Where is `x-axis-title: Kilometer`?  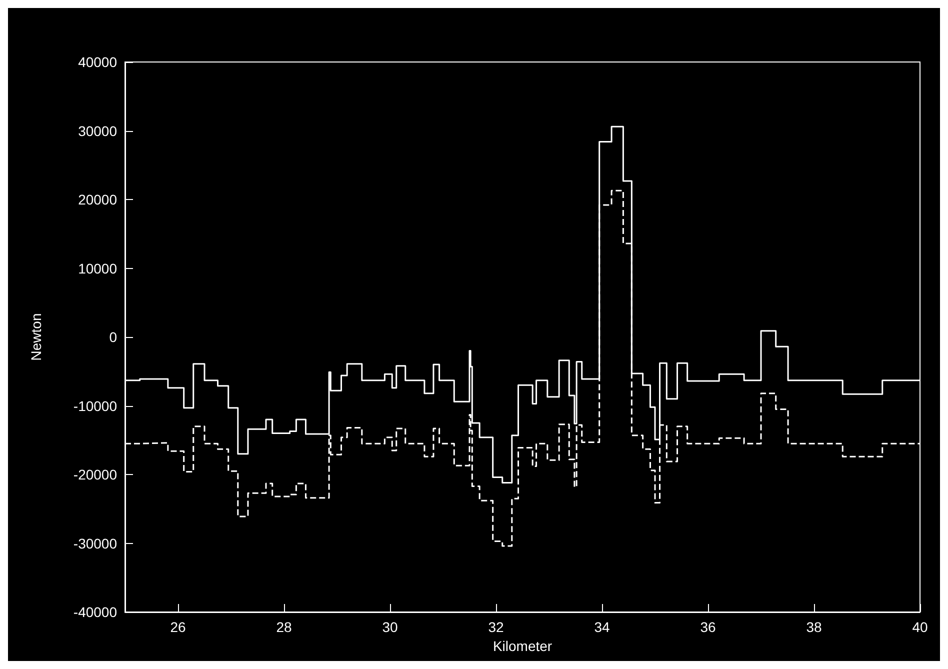 x-axis-title: Kilometer is located at coordinates (522, 646).